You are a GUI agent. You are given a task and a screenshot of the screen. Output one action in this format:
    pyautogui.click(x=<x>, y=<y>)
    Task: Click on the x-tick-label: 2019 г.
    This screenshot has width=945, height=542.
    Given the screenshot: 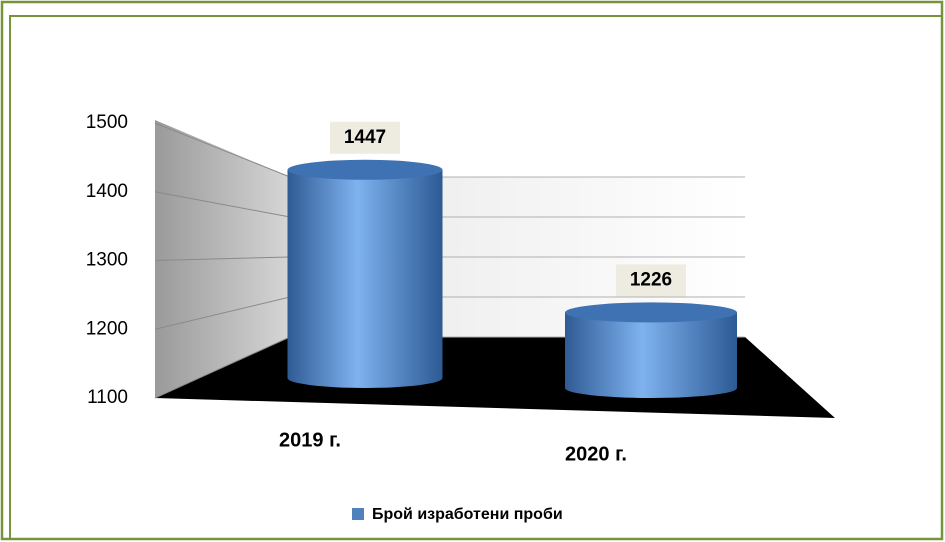 What is the action you would take?
    pyautogui.click(x=310, y=440)
    